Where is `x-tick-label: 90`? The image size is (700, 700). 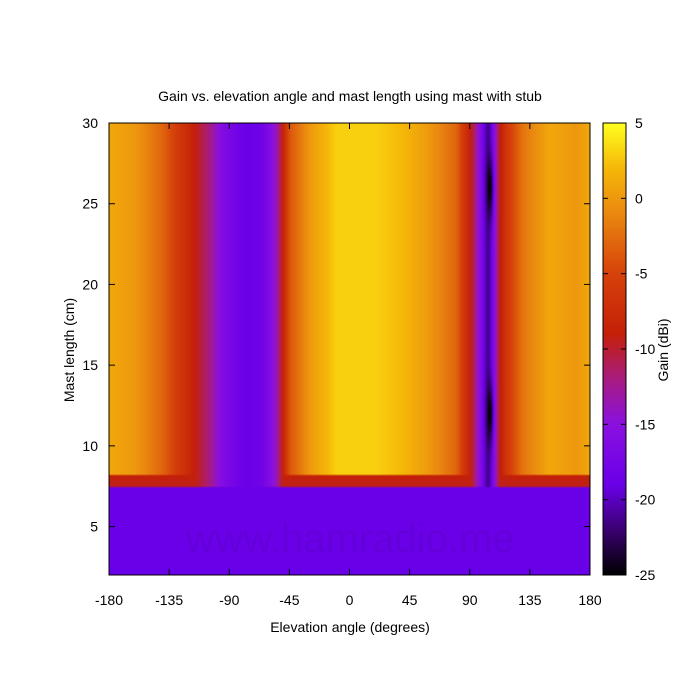 x-tick-label: 90 is located at coordinates (470, 600).